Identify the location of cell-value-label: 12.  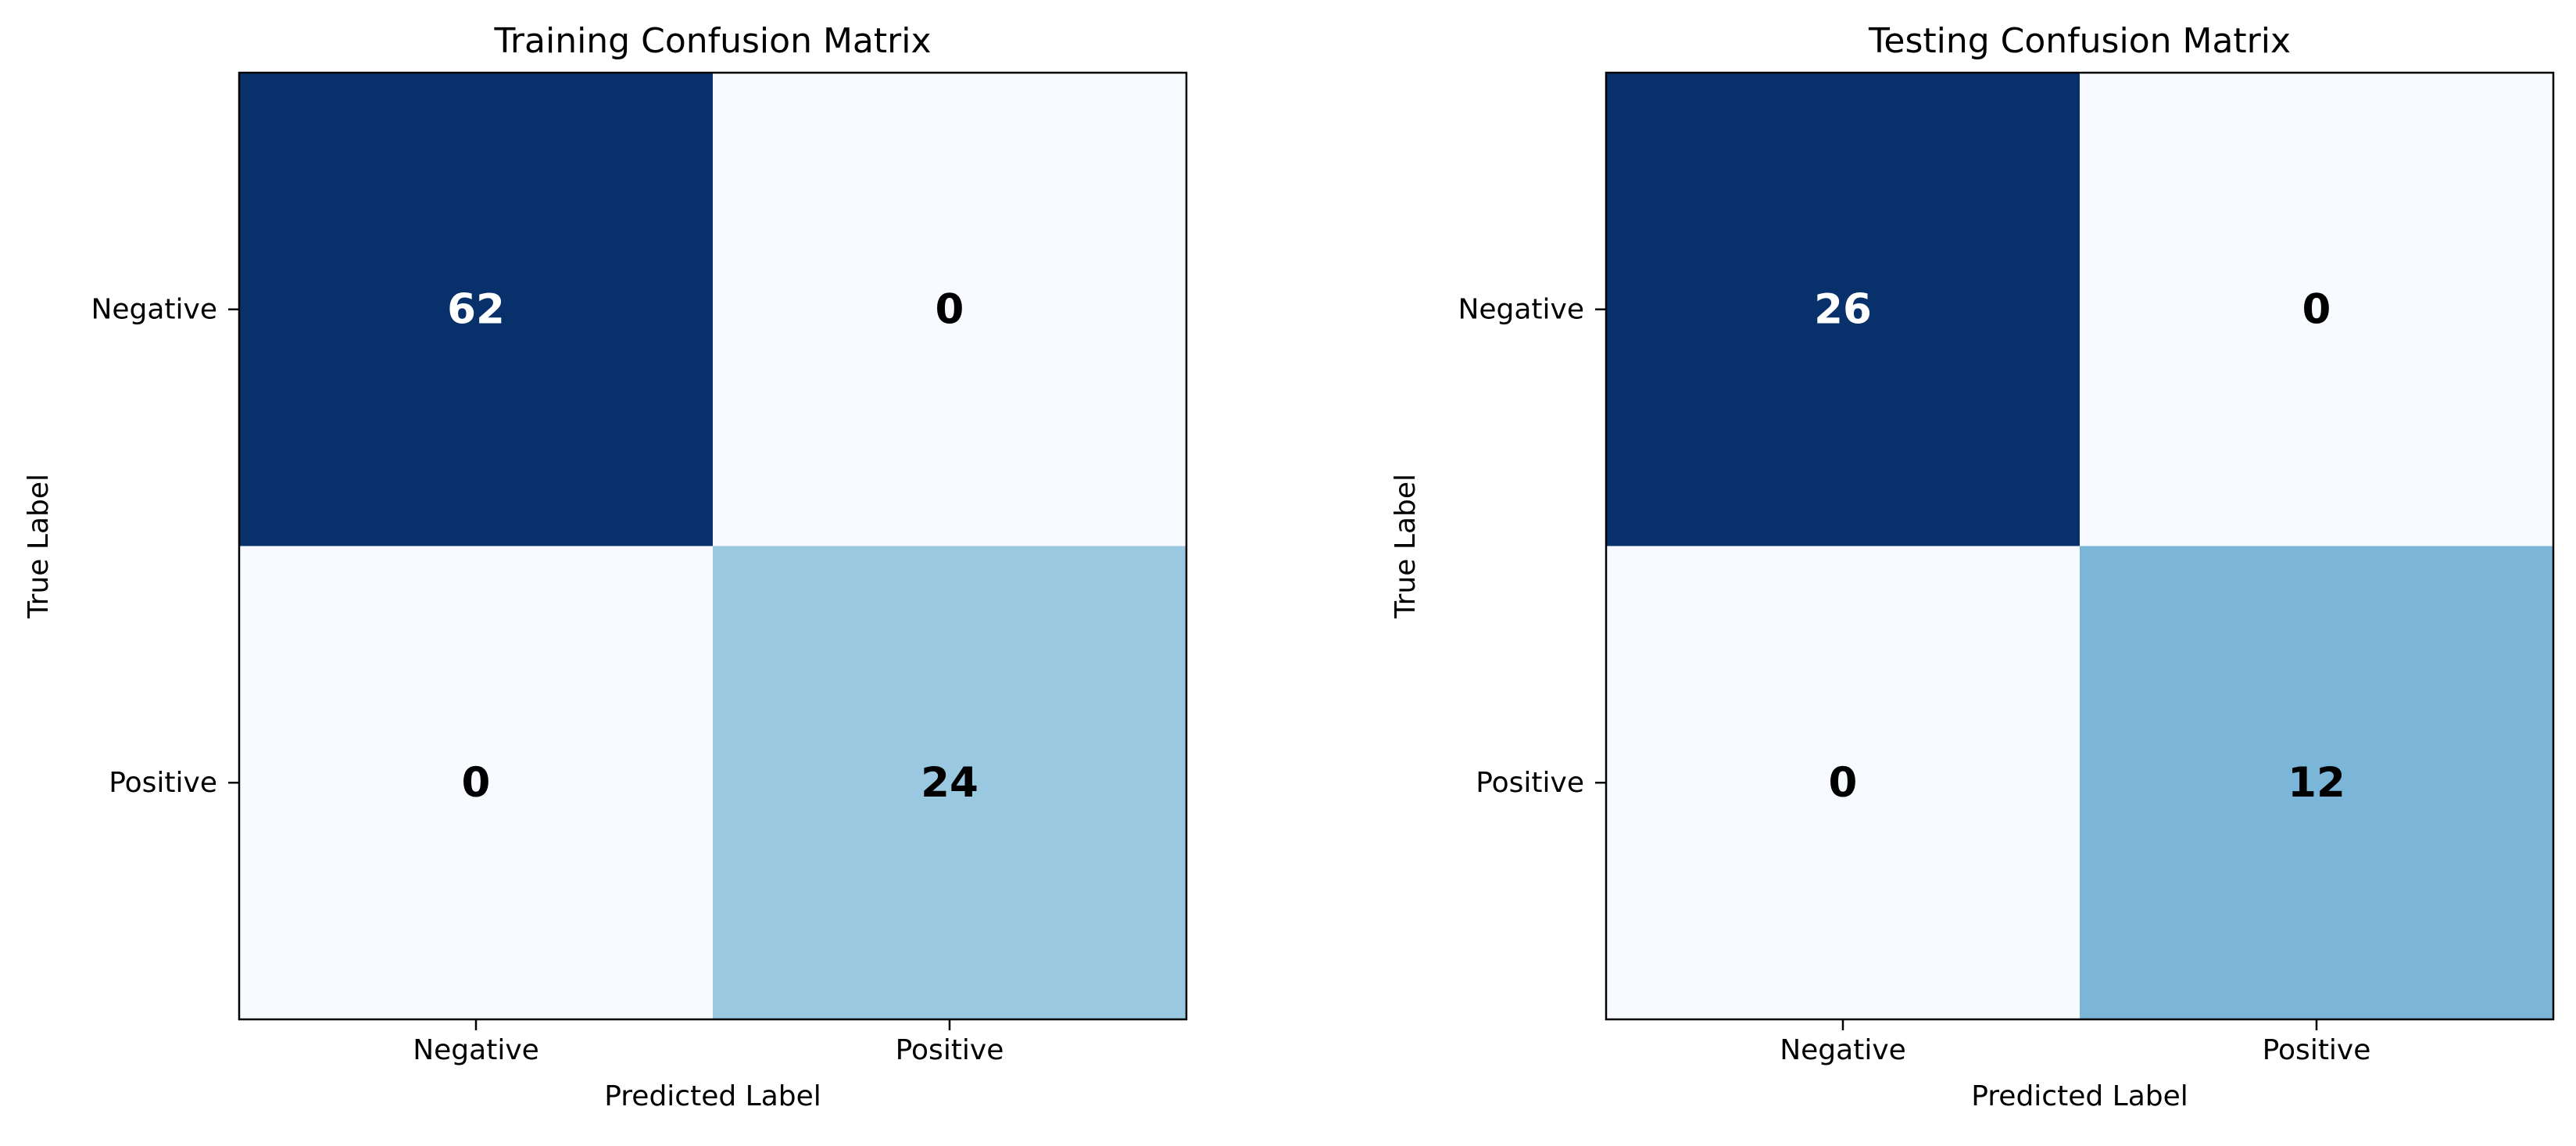
(2316, 783).